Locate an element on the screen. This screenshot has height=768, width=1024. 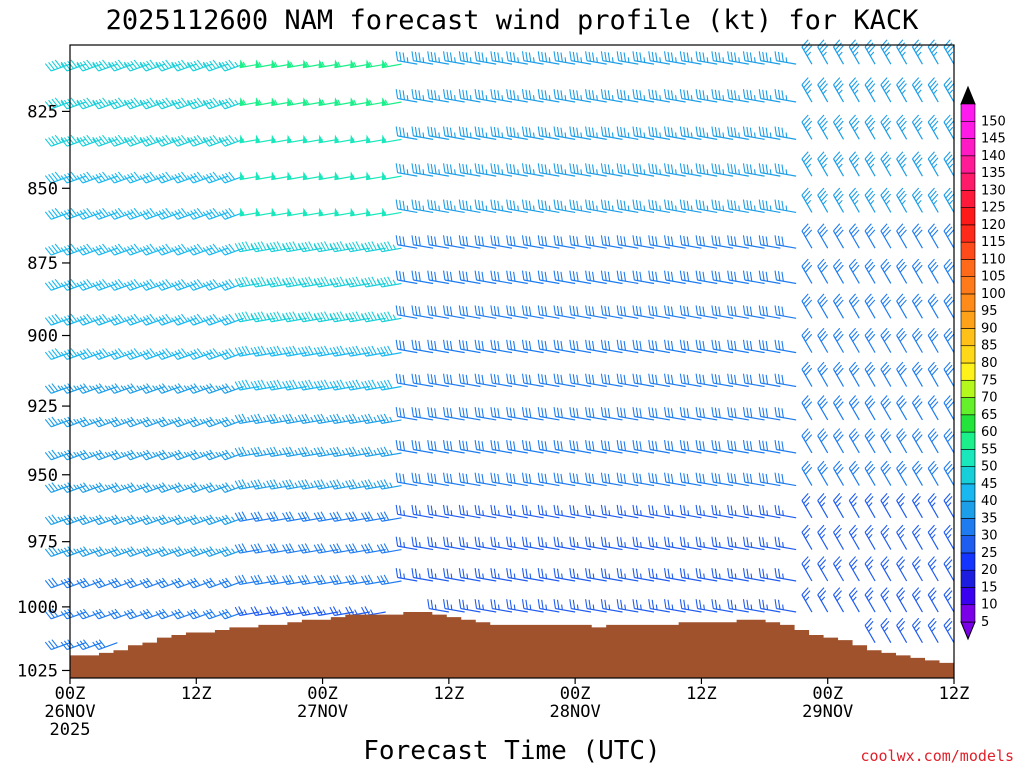
y-tick-label: 975 is located at coordinates (42, 543).